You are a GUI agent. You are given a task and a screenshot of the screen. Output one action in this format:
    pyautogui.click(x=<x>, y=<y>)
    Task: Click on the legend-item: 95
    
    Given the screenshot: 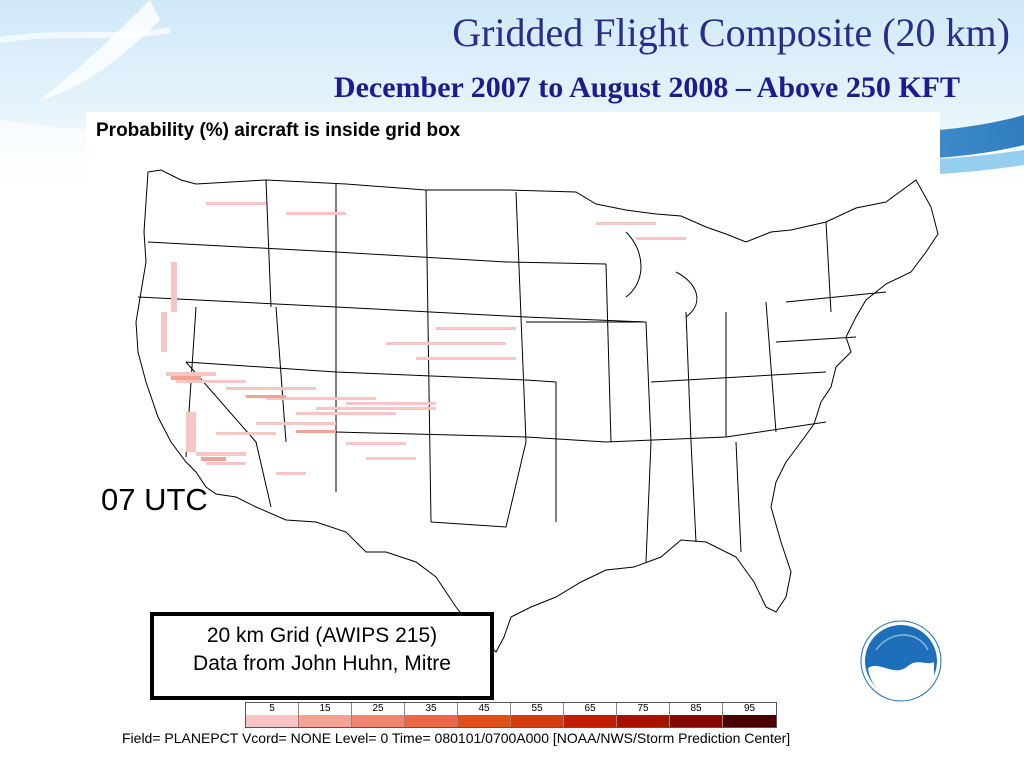 What is the action you would take?
    pyautogui.click(x=749, y=715)
    